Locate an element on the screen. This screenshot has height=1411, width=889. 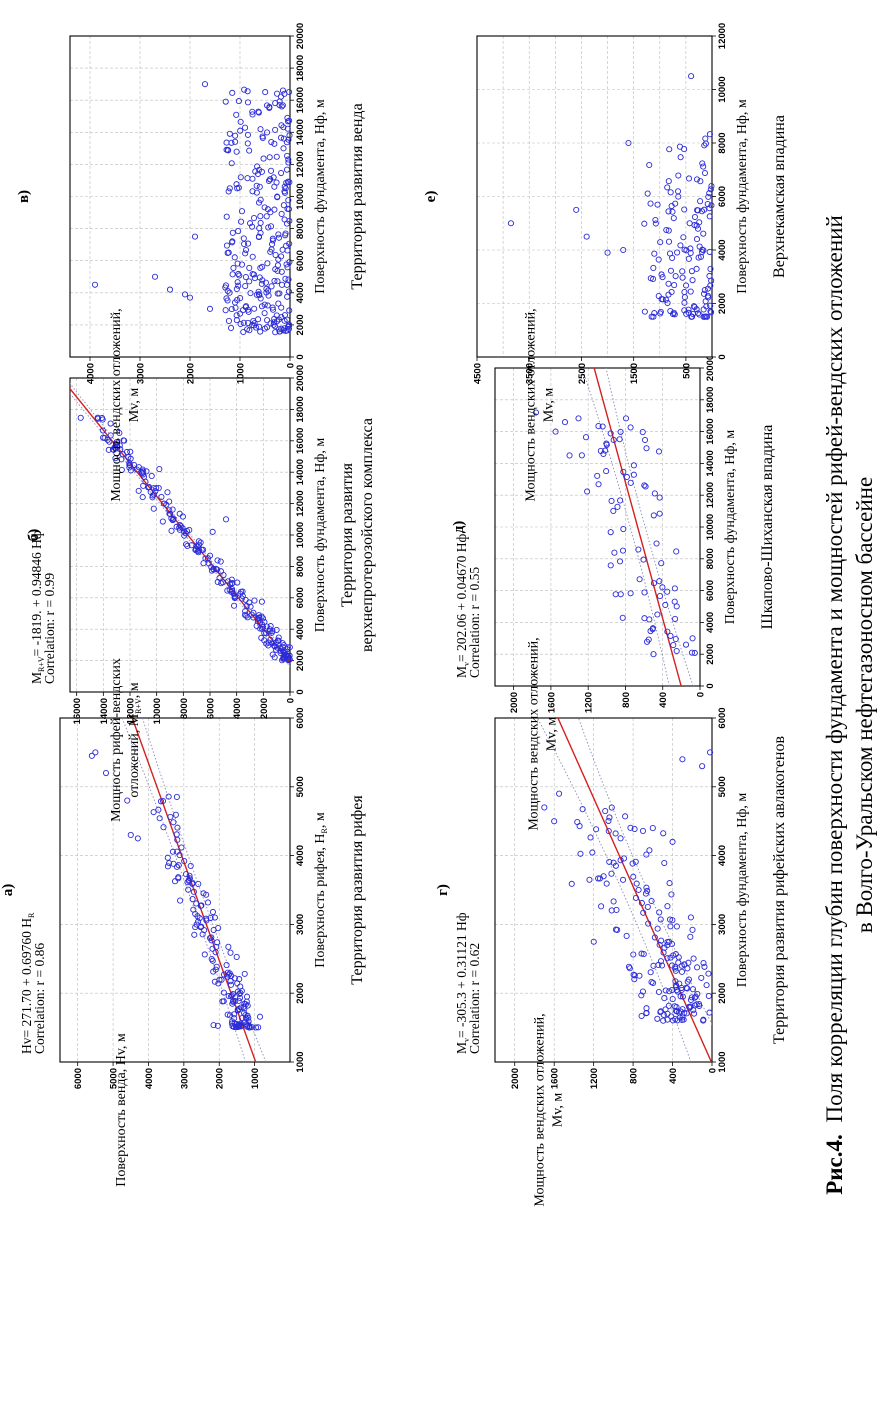
x-tick-label: 16000 is located at coordinates (300, 100).